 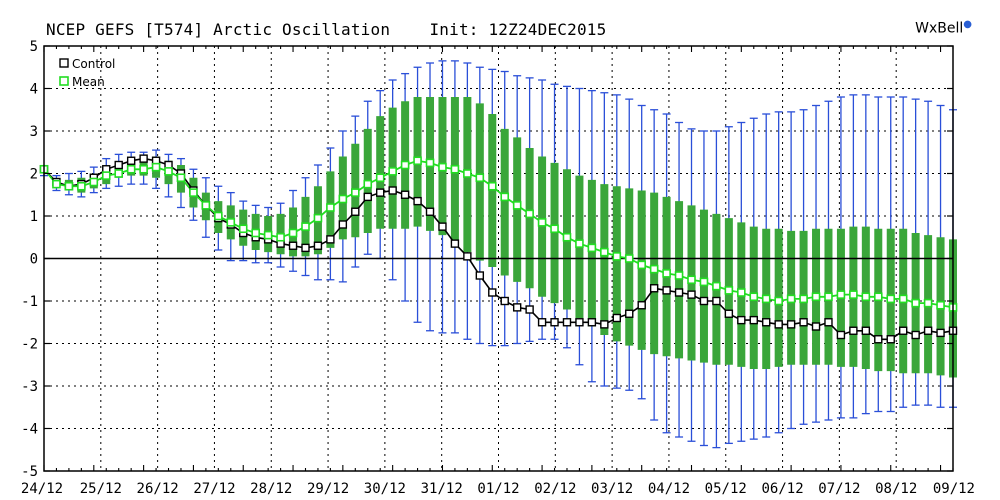 I want to click on y-tick-label: 0, so click(x=34, y=260).